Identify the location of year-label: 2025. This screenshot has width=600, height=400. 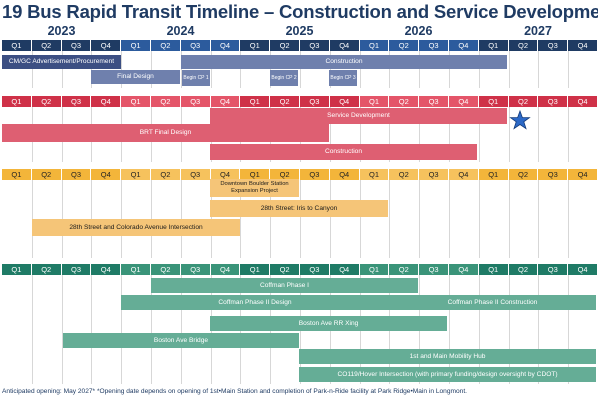
(299, 31).